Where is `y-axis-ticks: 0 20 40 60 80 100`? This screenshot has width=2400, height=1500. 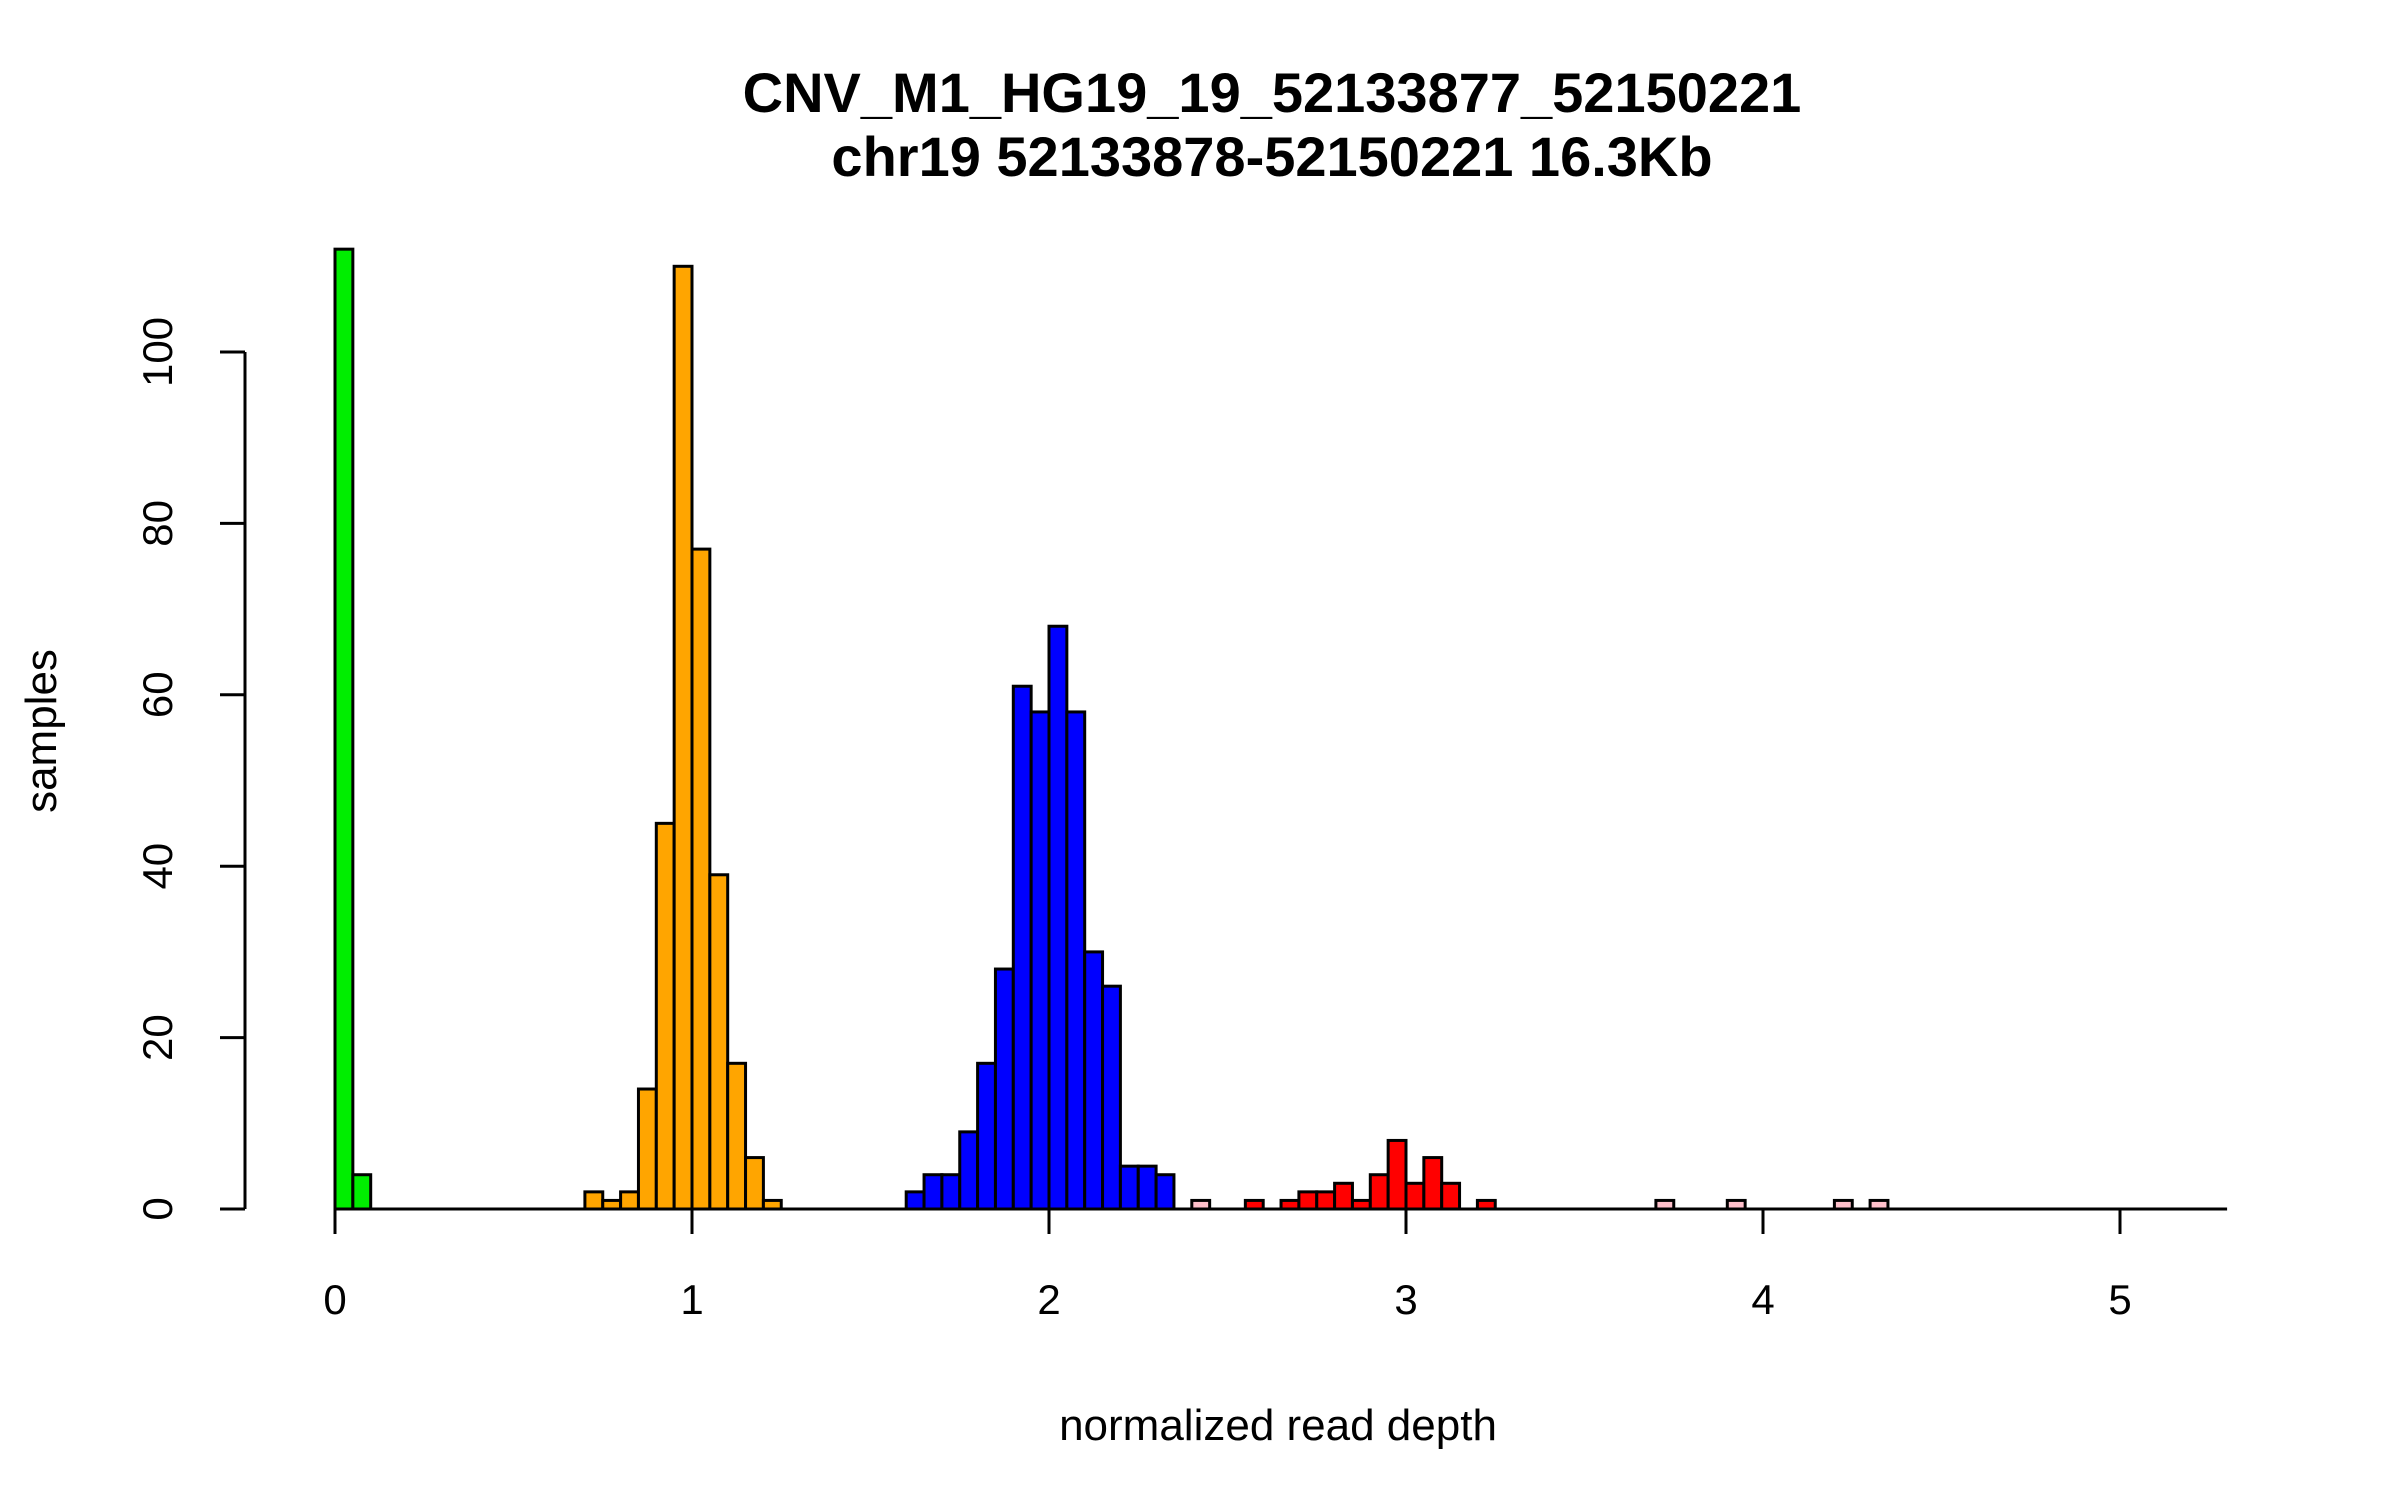
y-axis-ticks: 0 20 40 60 80 100 is located at coordinates (189, 769).